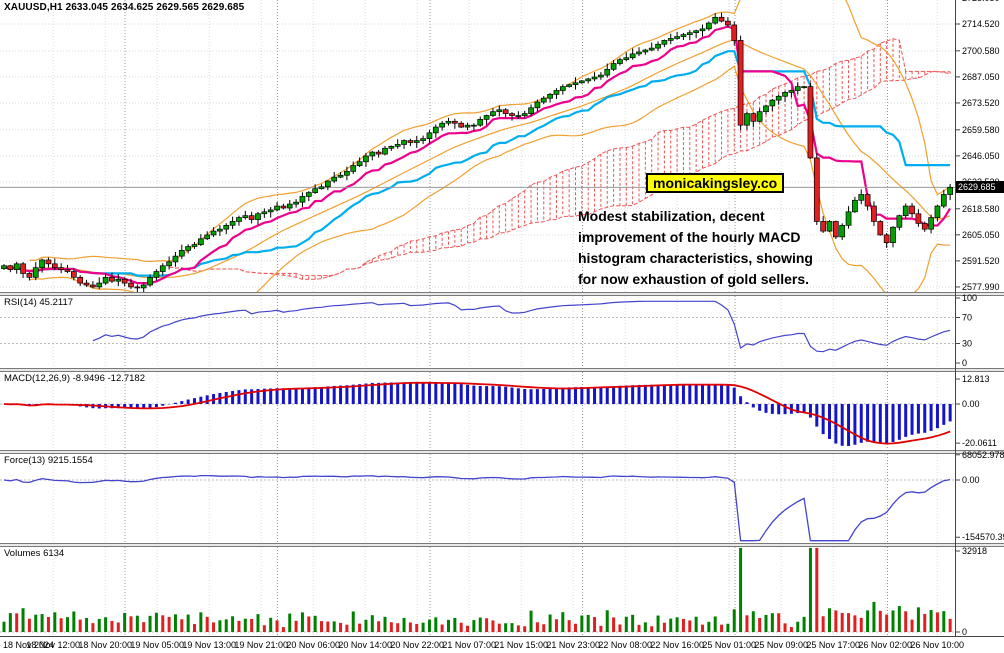 Image resolution: width=1004 pixels, height=653 pixels. Describe the element at coordinates (983, 455) in the screenshot. I see `svg-text: 68052.9782` at that location.